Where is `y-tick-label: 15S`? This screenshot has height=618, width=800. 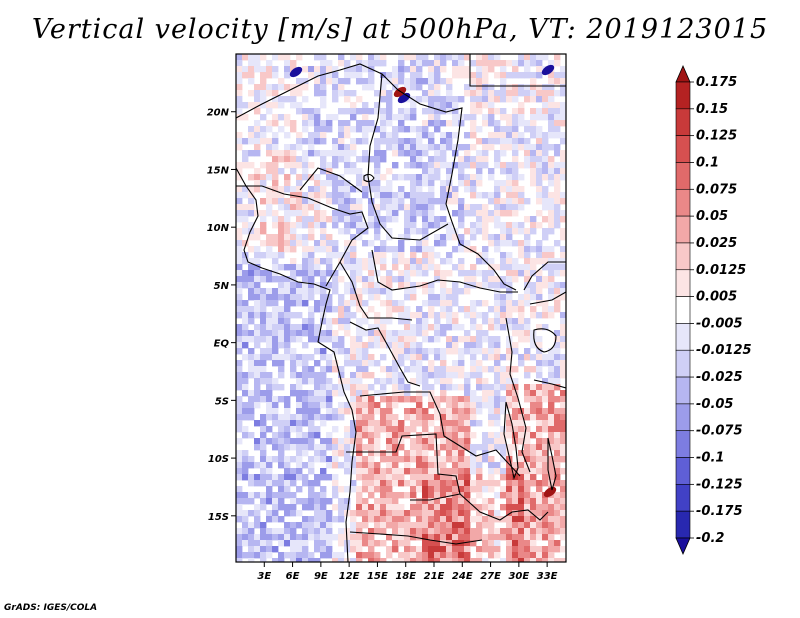
y-tick-label: 15S is located at coordinates (218, 517).